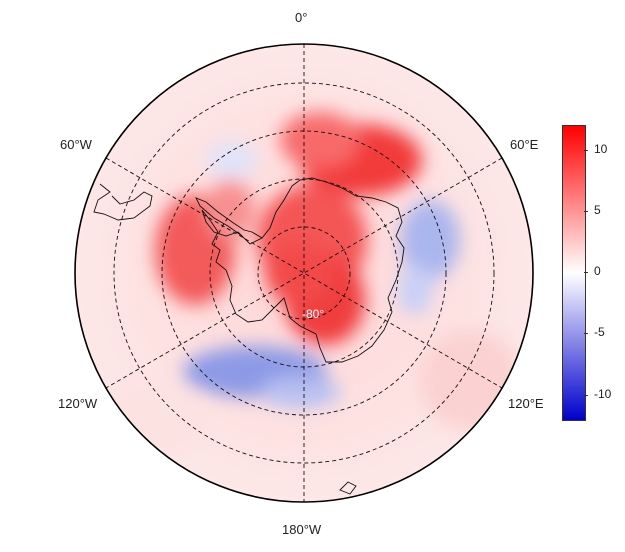 The width and height of the screenshot is (625, 552). Describe the element at coordinates (526, 403) in the screenshot. I see `longitude-label-120e: 120°E` at that location.